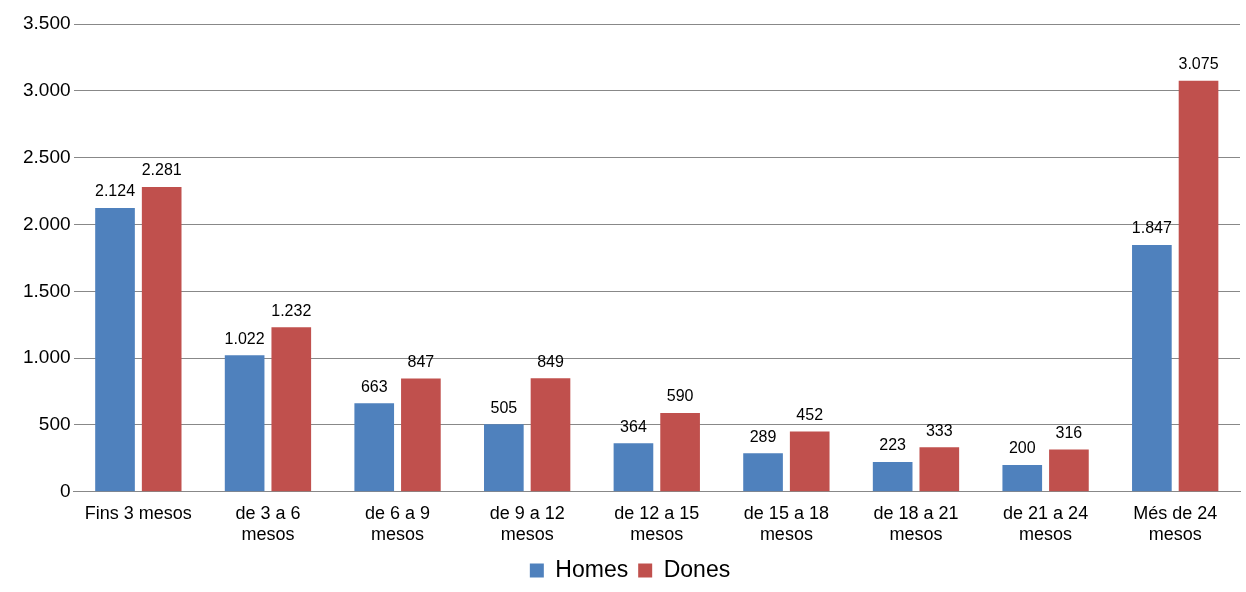 Image resolution: width=1246 pixels, height=592 pixels. Describe the element at coordinates (1022, 448) in the screenshot. I see `data-label: 200` at that location.